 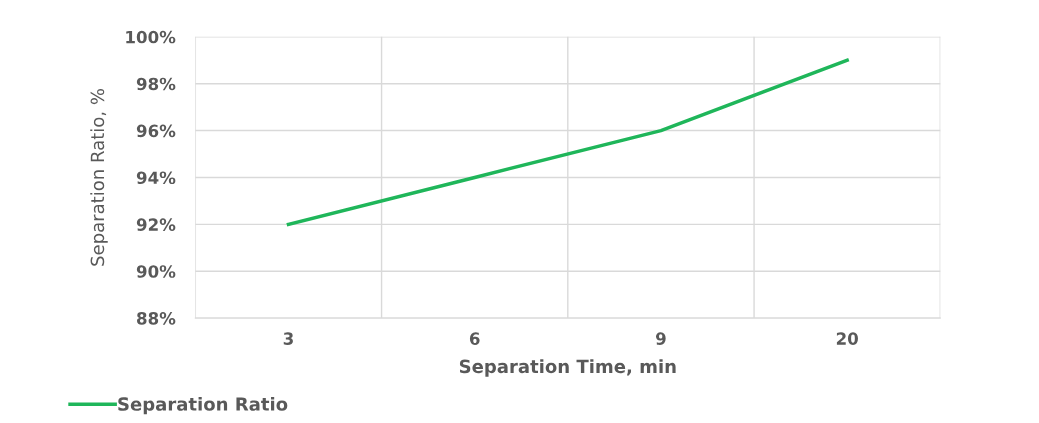 I want to click on y-tick-label: 96%, so click(x=156, y=131).